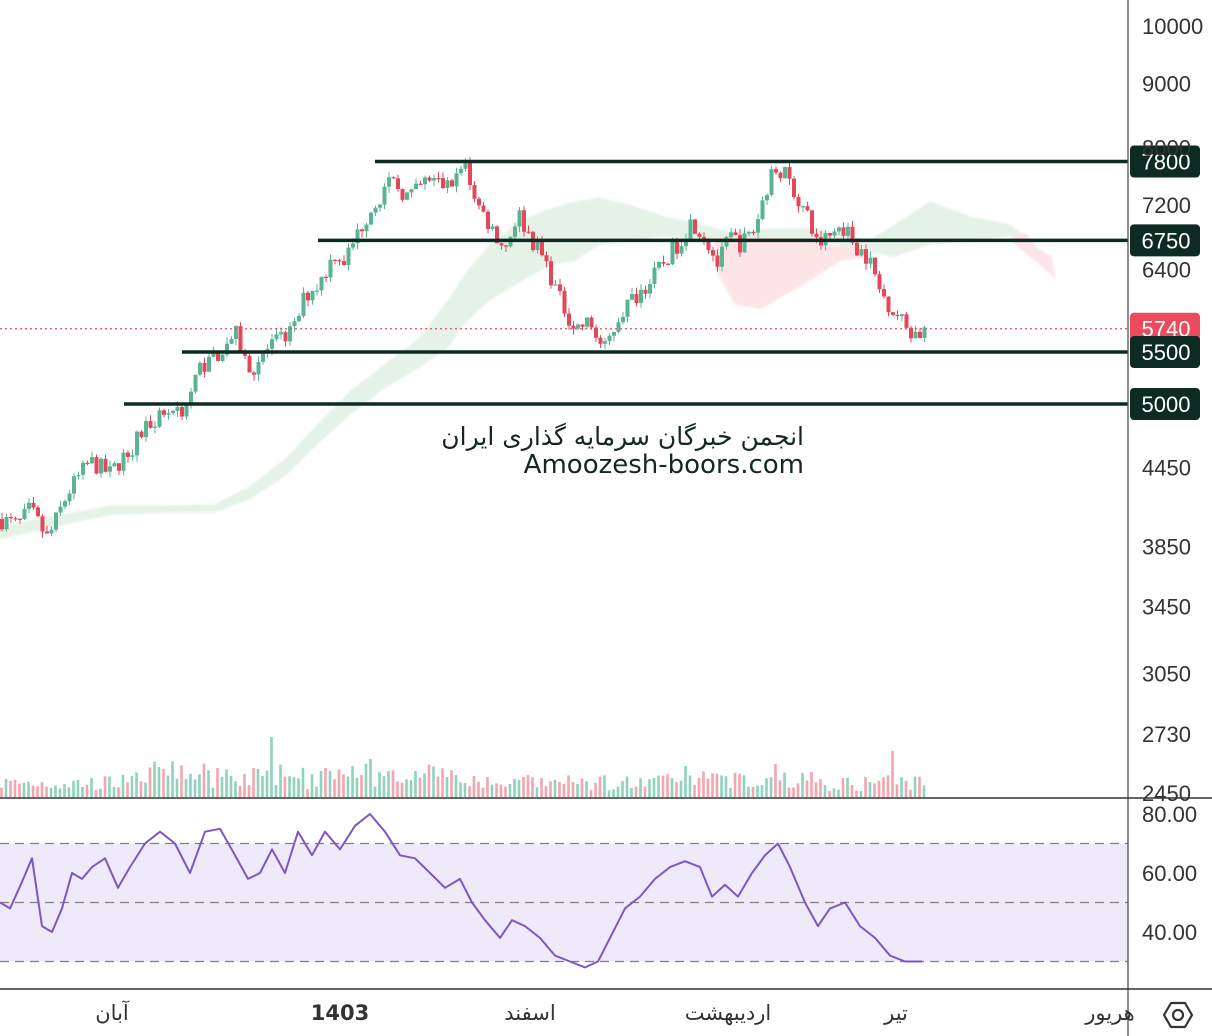 This screenshot has height=1036, width=1212. I want to click on price-tick-label: 3850, so click(1166, 547).